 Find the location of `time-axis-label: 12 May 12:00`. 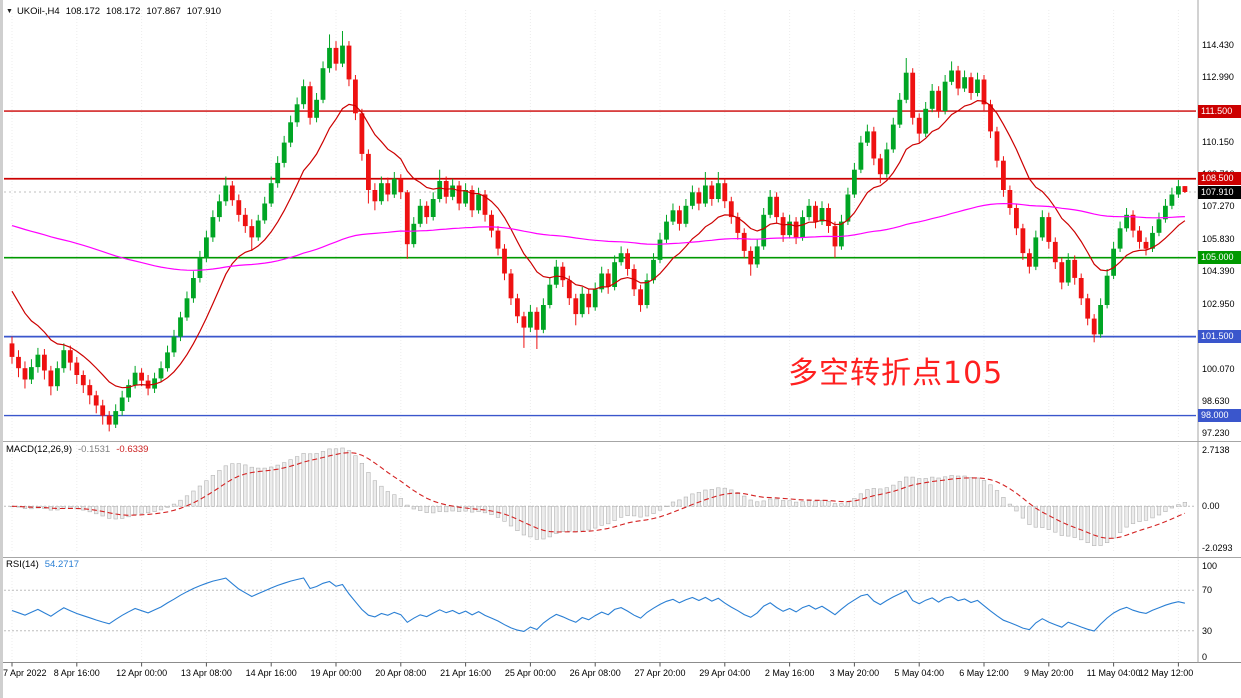

time-axis-label: 12 May 12:00 is located at coordinates (1166, 673).